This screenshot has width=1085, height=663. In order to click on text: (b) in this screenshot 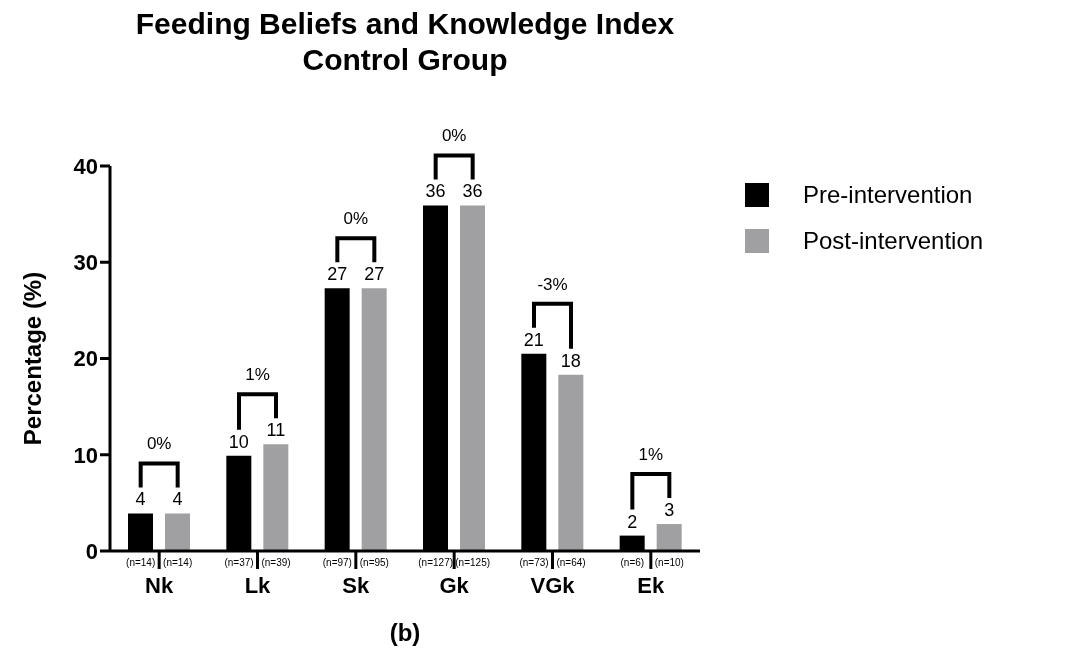, I will do `click(405, 632)`.